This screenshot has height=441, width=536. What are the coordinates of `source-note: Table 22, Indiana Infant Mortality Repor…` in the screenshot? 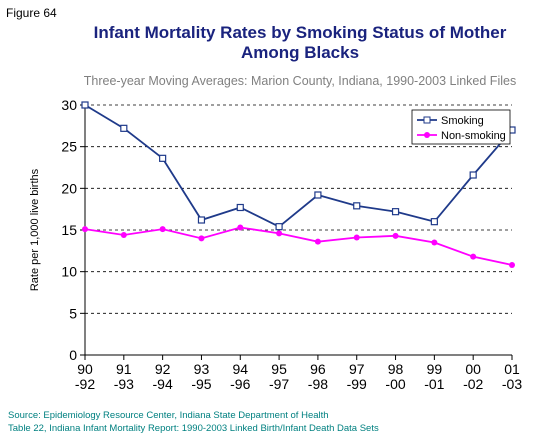 It's located at (193, 428).